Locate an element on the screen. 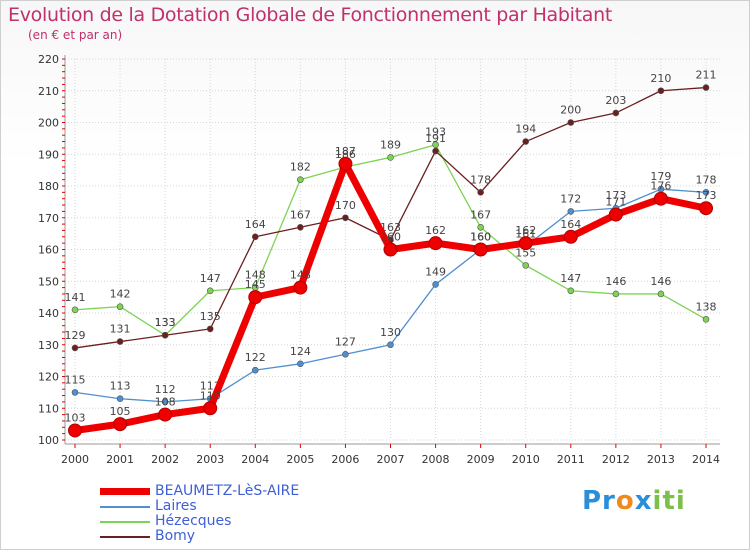 The image size is (750, 550). data-label: 172 is located at coordinates (570, 198).